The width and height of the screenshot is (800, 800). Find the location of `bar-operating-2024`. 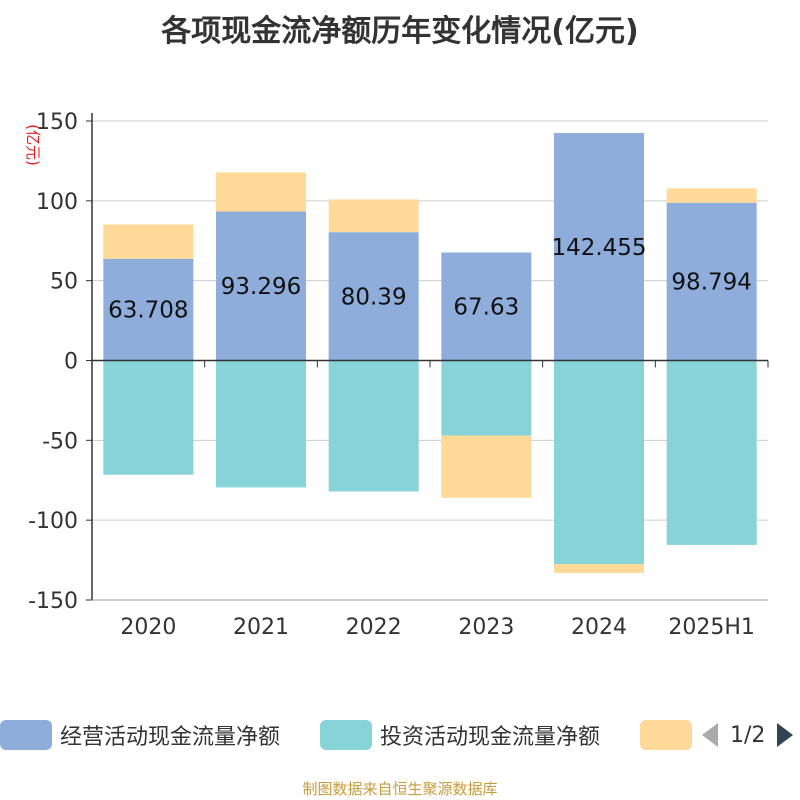

bar-operating-2024 is located at coordinates (599, 247).